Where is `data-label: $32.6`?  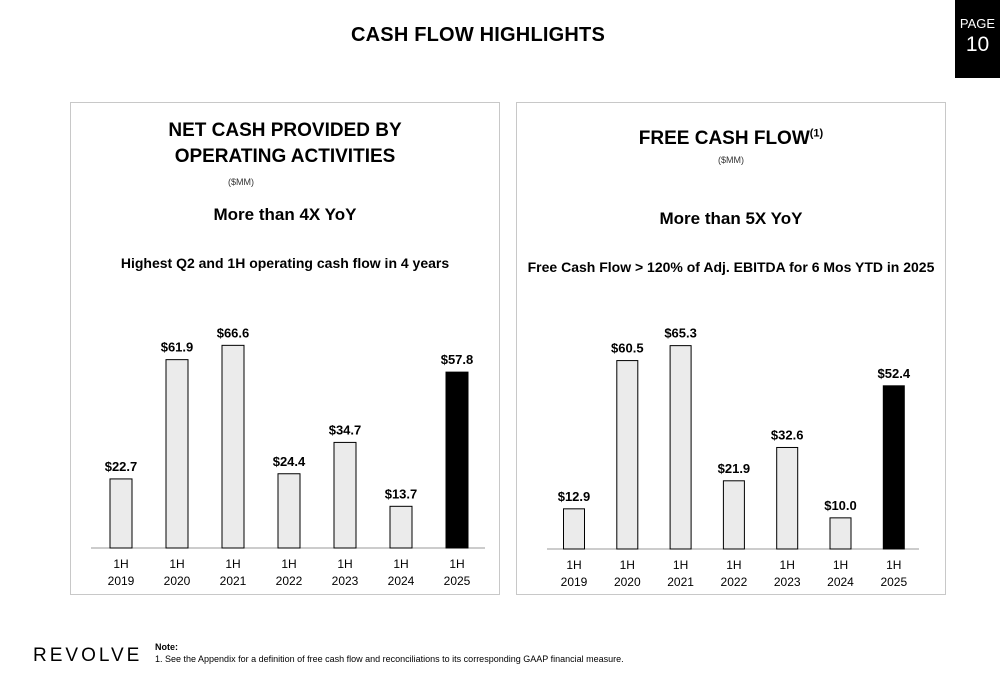 data-label: $32.6 is located at coordinates (787, 434).